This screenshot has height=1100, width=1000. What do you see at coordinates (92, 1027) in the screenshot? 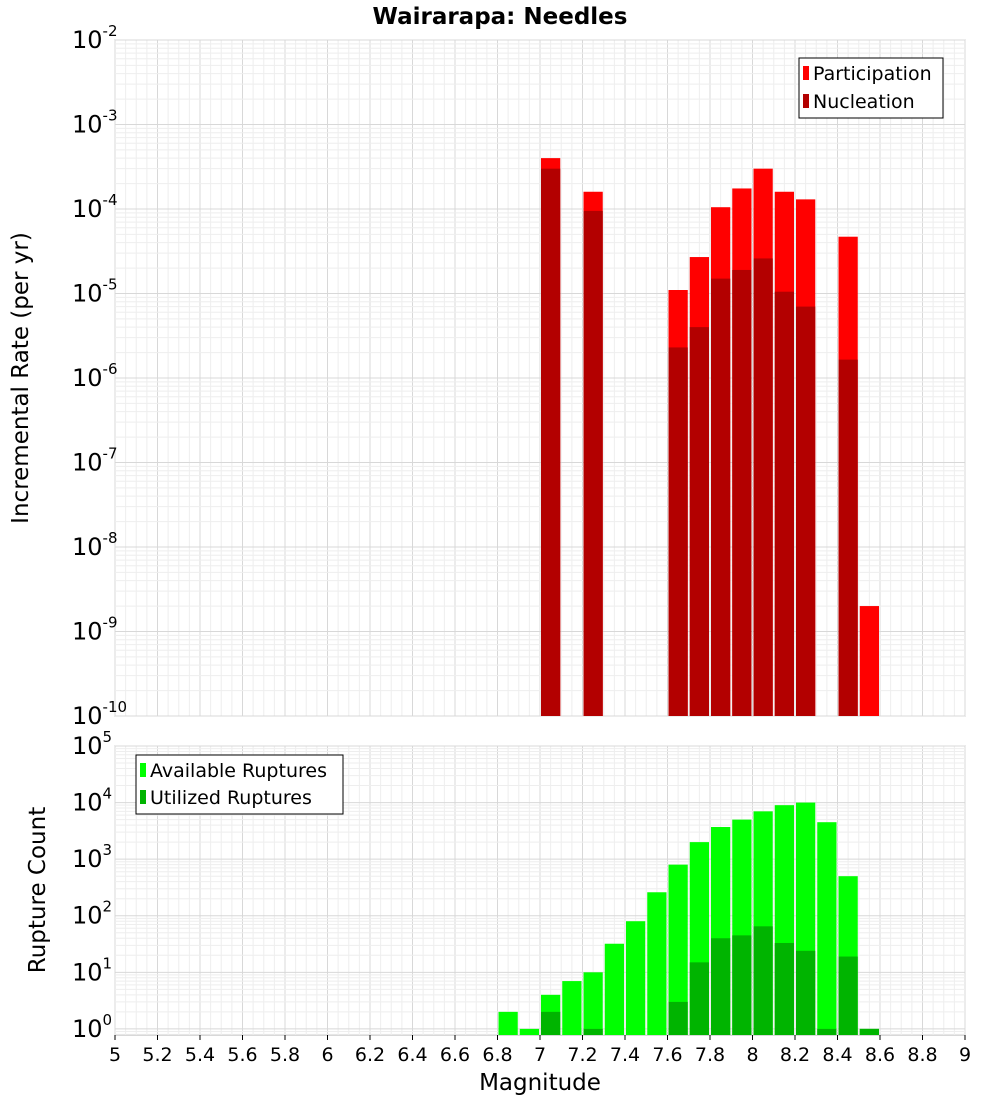
I see `bottom-y-tick-label: 10⁰` at bounding box center [92, 1027].